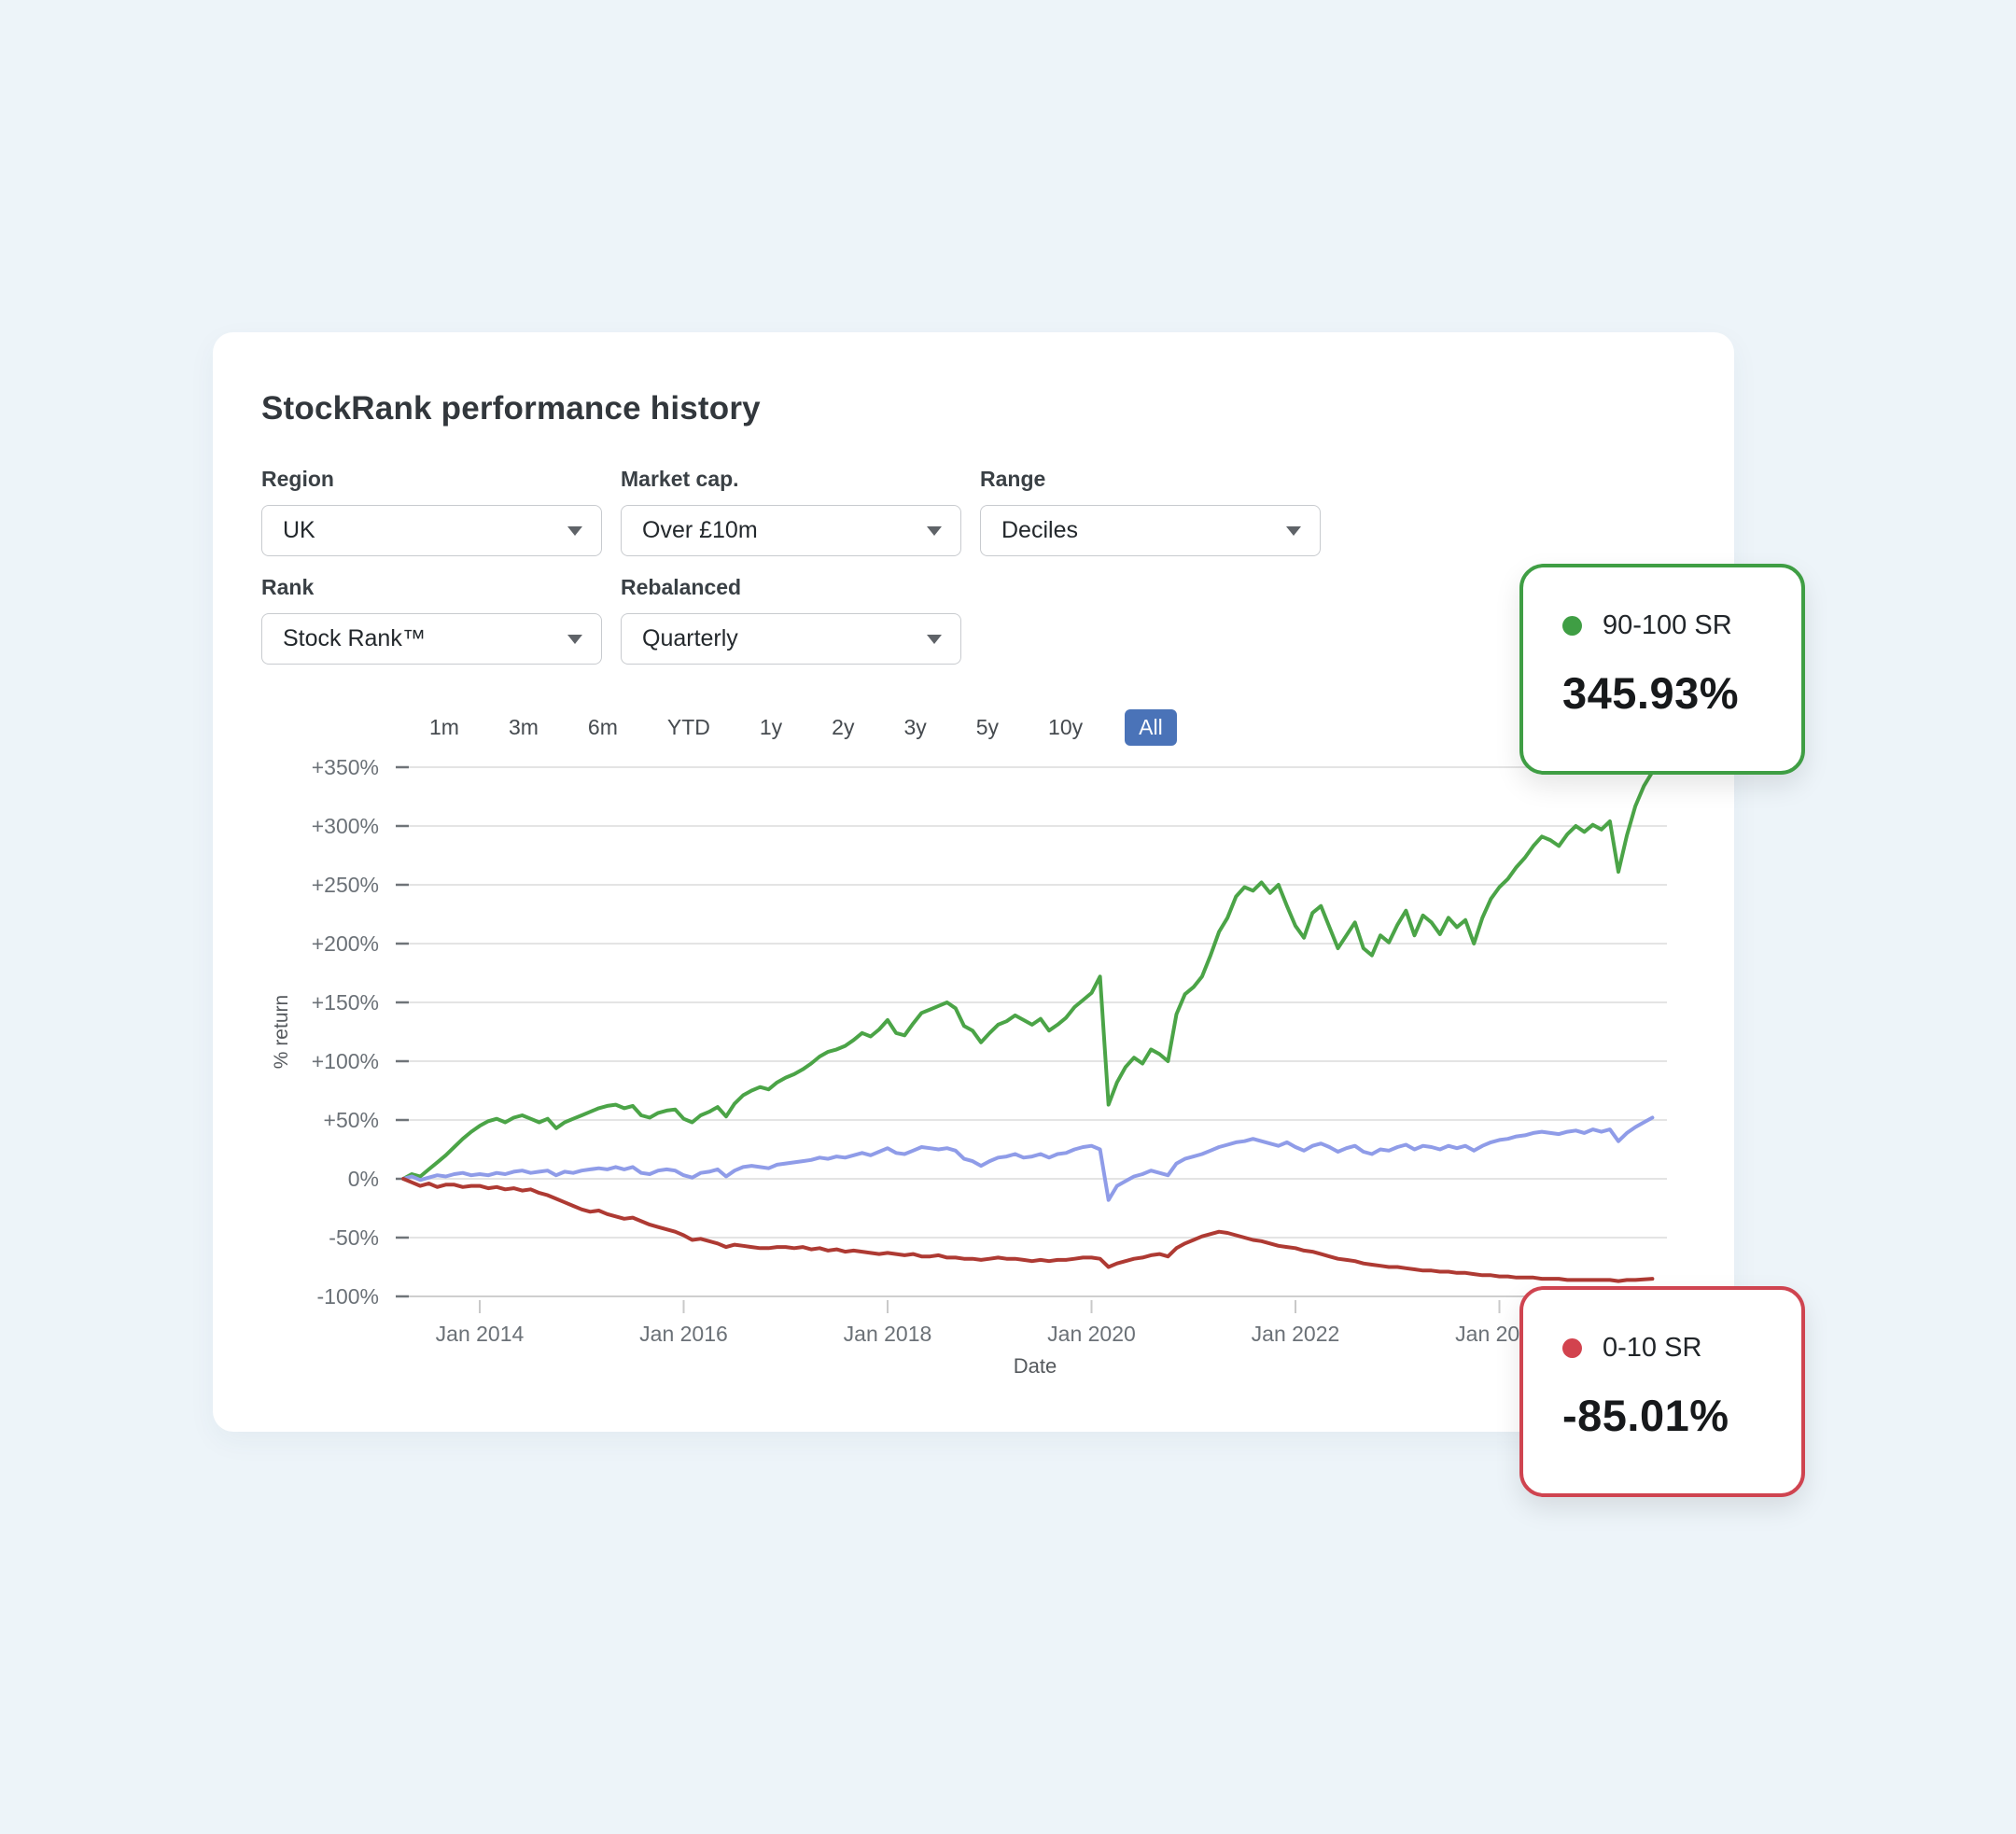  I want to click on filter-rebalanced-label: Rebalanced, so click(681, 587).